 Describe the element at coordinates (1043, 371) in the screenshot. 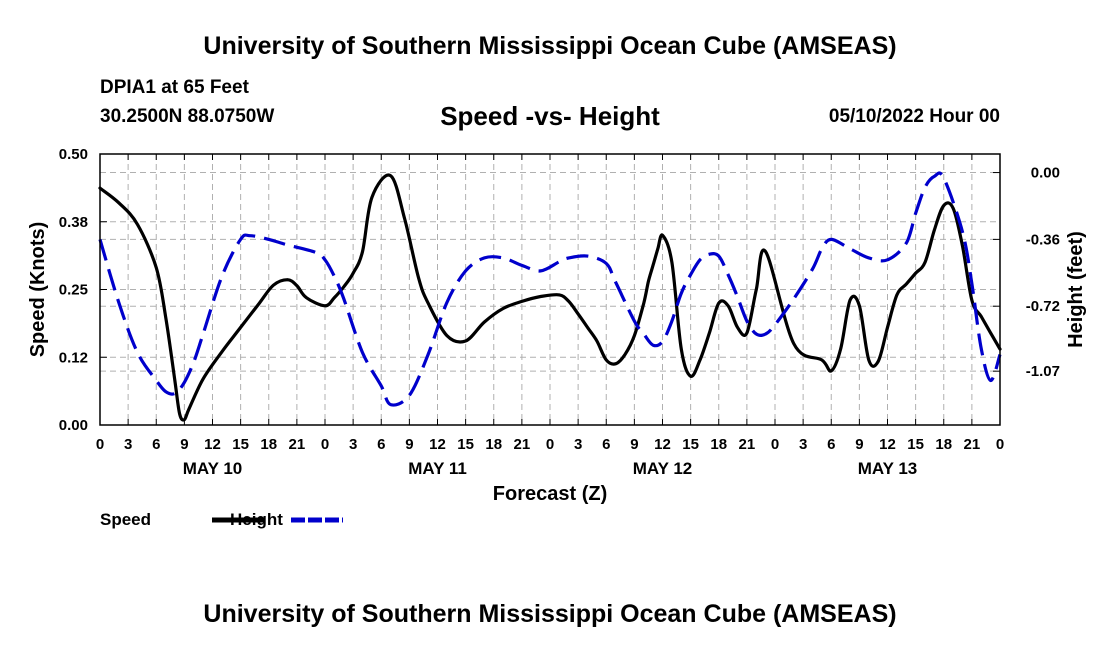

I see `y2-tick-label: -1.07` at that location.